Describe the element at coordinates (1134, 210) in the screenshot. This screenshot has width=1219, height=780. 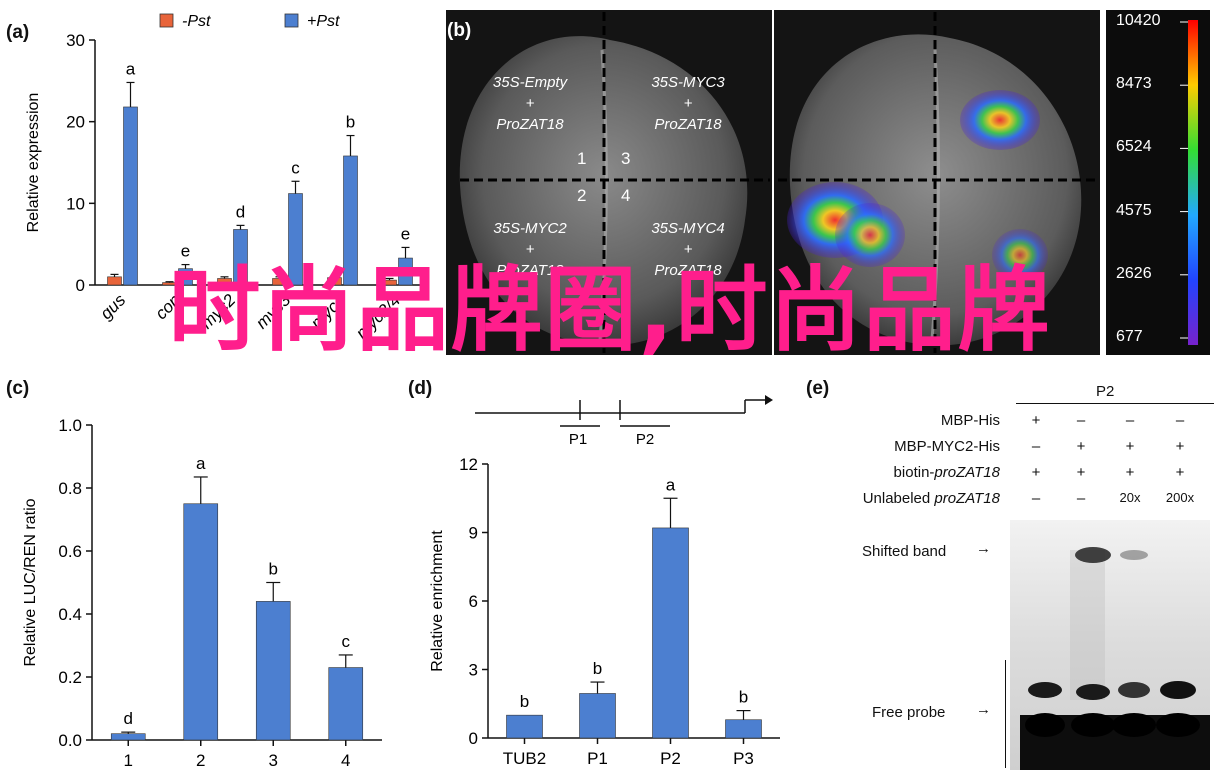
I see `scale-value-3: 4575` at that location.